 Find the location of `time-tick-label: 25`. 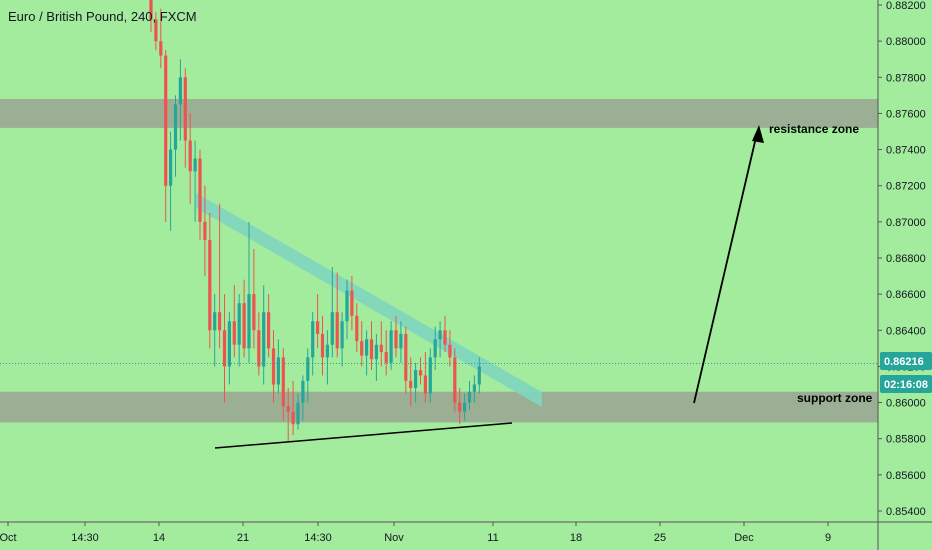

time-tick-label: 25 is located at coordinates (660, 538).